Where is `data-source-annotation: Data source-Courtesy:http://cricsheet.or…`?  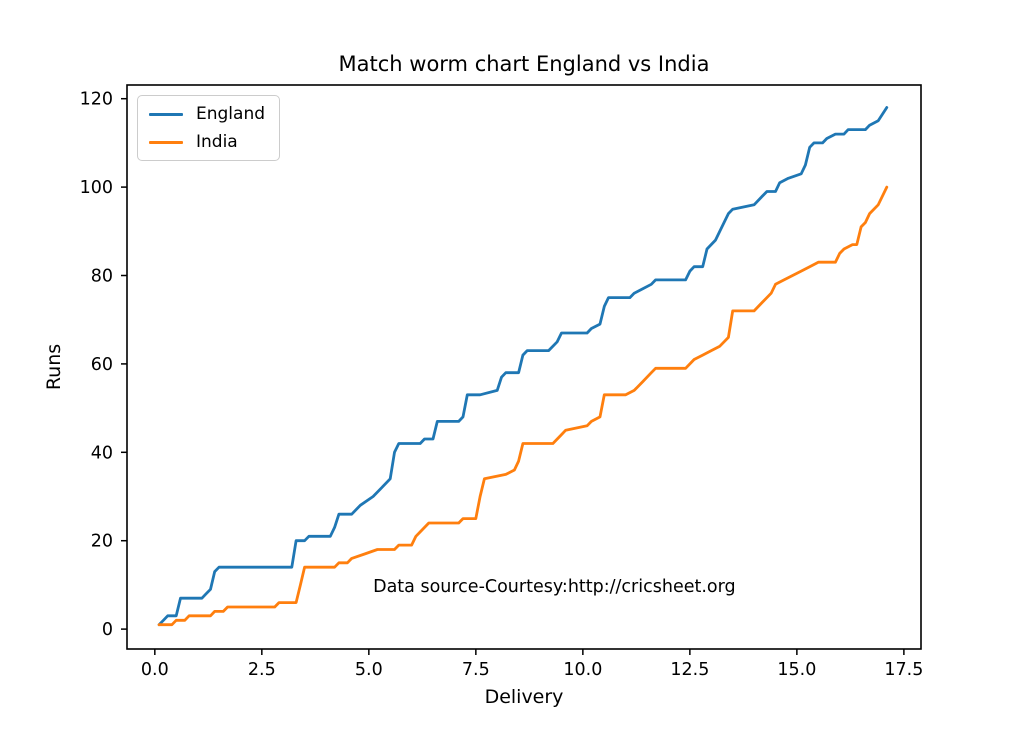 data-source-annotation: Data source-Courtesy:http://cricsheet.or… is located at coordinates (554, 586).